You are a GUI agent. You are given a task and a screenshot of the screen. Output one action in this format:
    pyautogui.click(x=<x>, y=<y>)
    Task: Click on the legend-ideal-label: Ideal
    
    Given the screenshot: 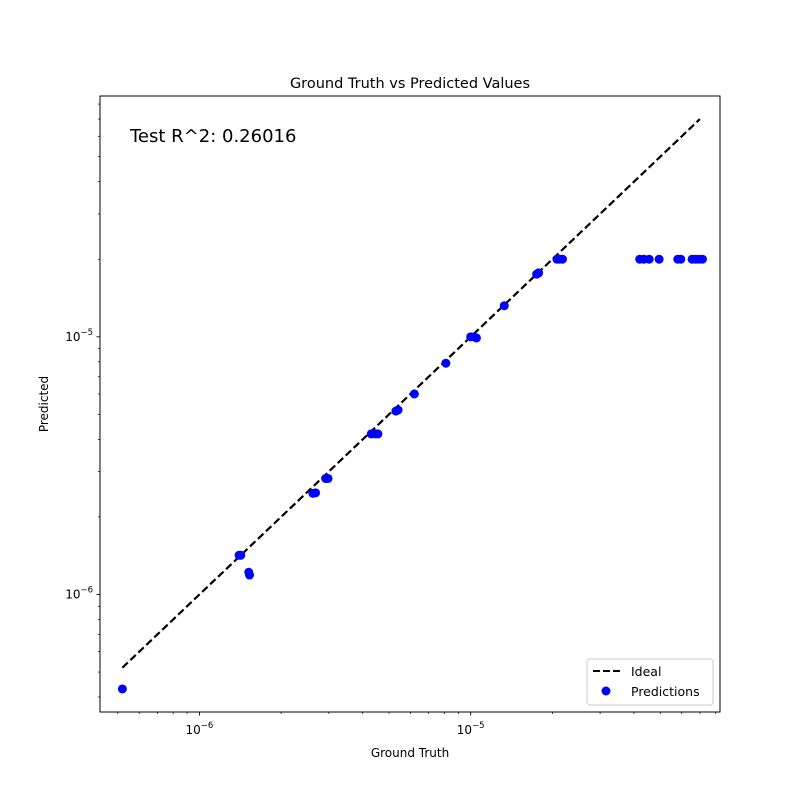 What is the action you would take?
    pyautogui.click(x=646, y=671)
    